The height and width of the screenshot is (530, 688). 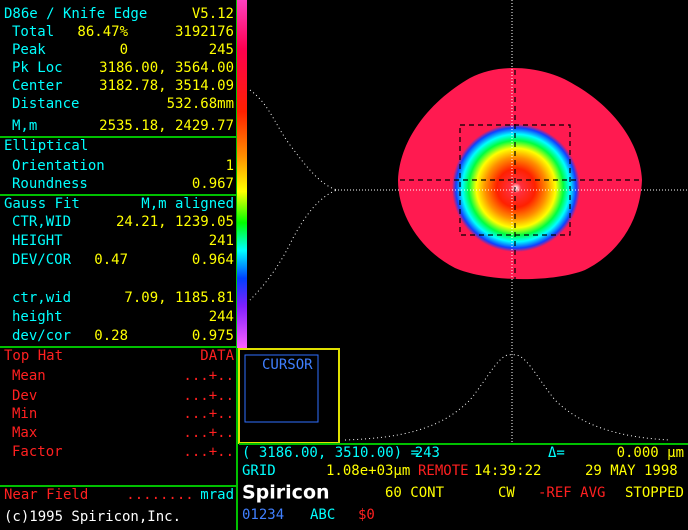 What do you see at coordinates (654, 493) in the screenshot?
I see `run-state: STOPPED` at bounding box center [654, 493].